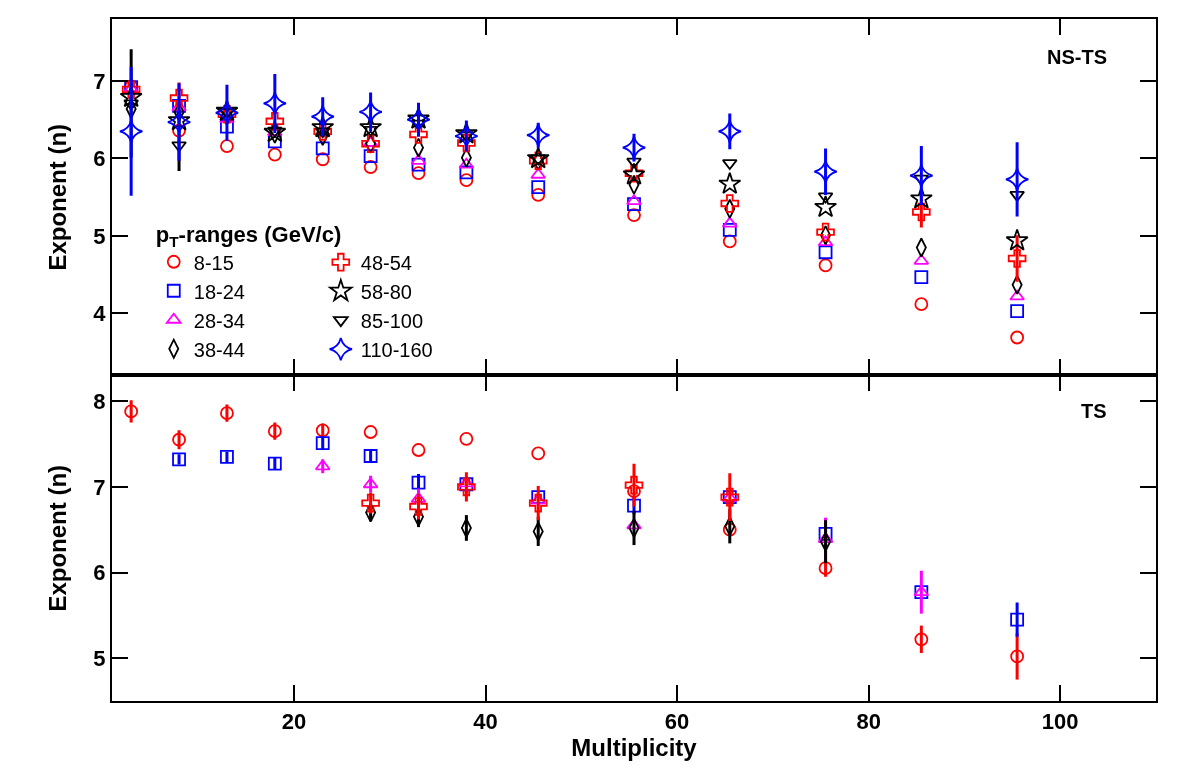 The width and height of the screenshot is (1182, 782). Describe the element at coordinates (219, 349) in the screenshot. I see `legend-label: 38-44` at that location.